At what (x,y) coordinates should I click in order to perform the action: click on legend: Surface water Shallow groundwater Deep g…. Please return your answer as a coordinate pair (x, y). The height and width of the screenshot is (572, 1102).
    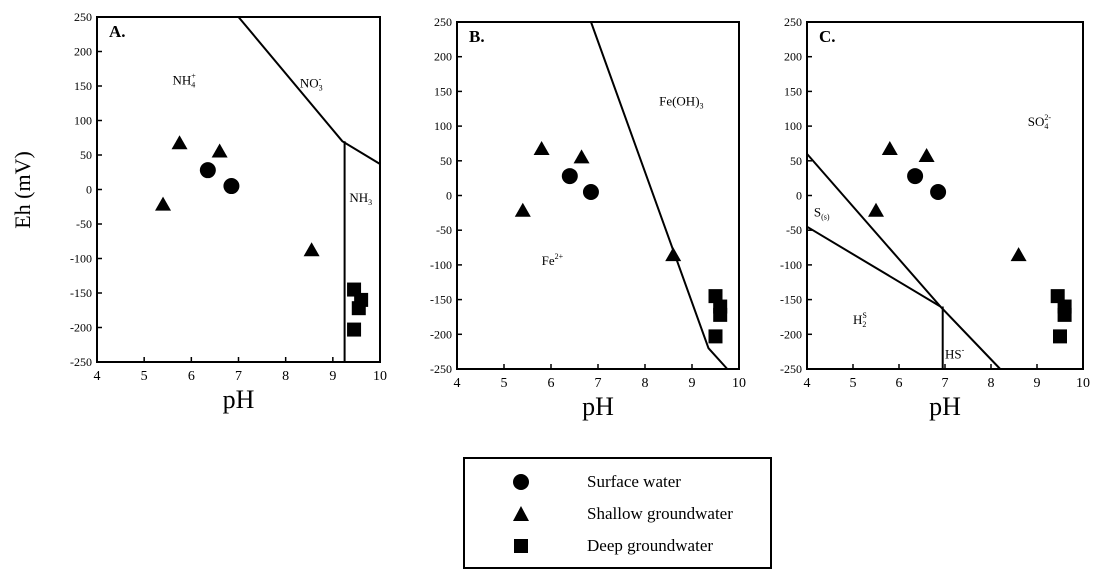
    Looking at the image, I should click on (617, 513).